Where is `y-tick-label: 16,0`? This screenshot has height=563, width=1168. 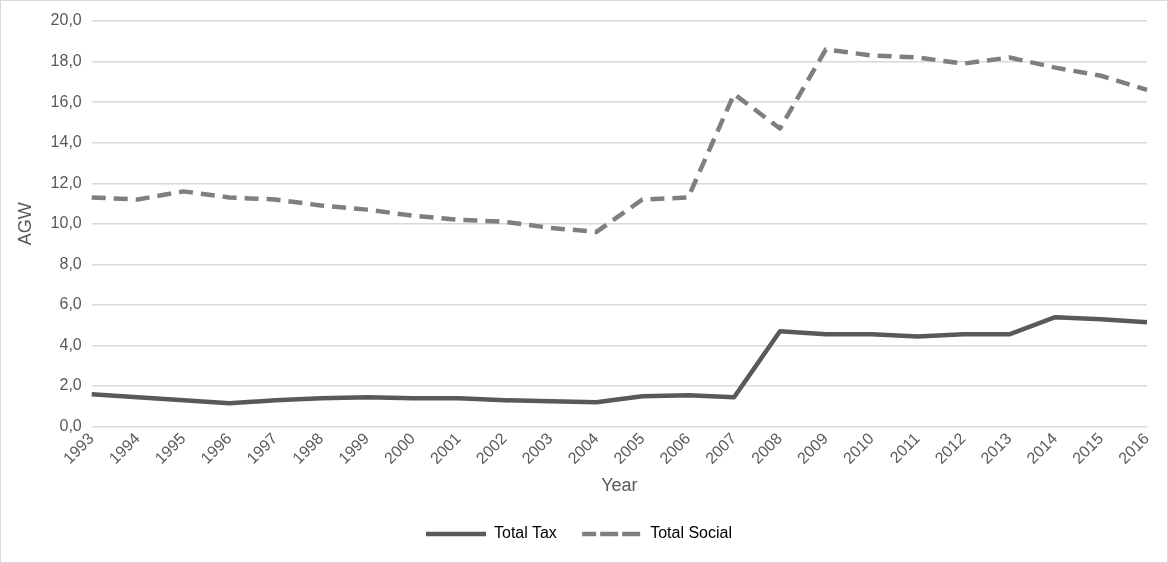 y-tick-label: 16,0 is located at coordinates (66, 101).